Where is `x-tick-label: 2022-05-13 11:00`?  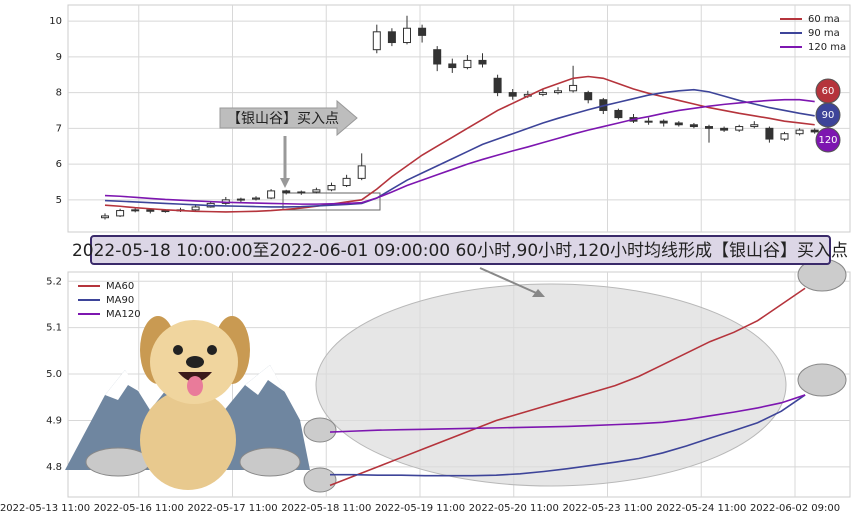
x-tick-label: 2022-05-13 11:00 is located at coordinates (45, 508).